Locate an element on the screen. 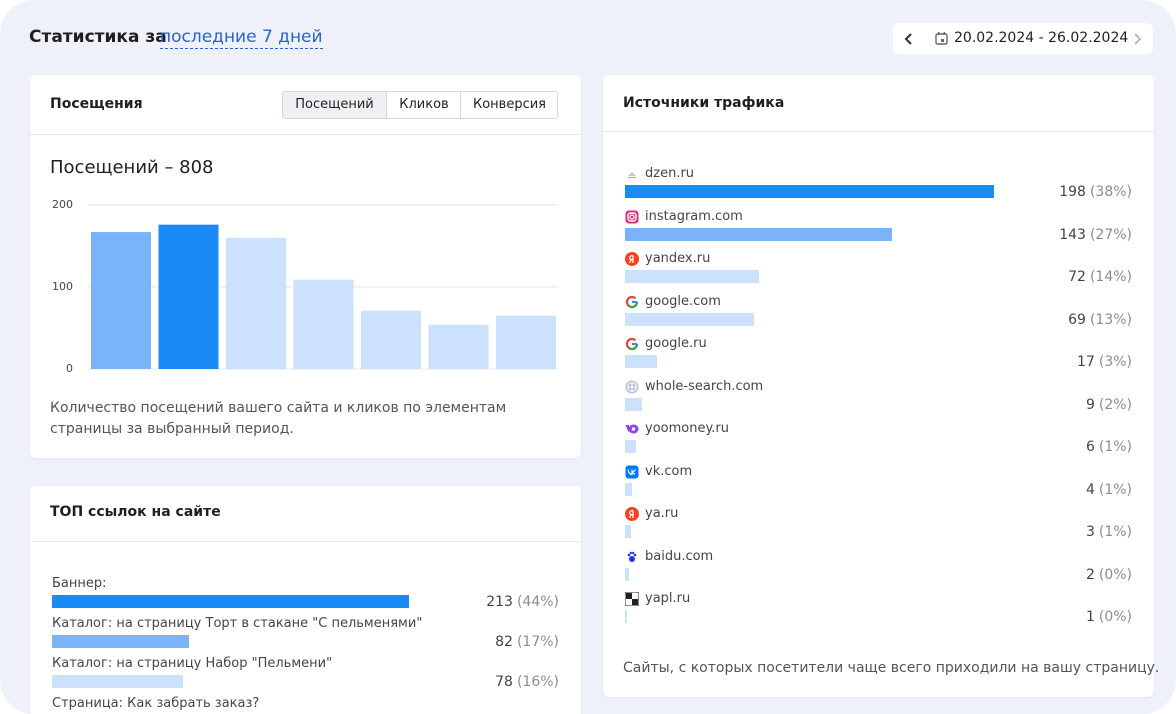  row-value: 4 (1%) is located at coordinates (1109, 490).